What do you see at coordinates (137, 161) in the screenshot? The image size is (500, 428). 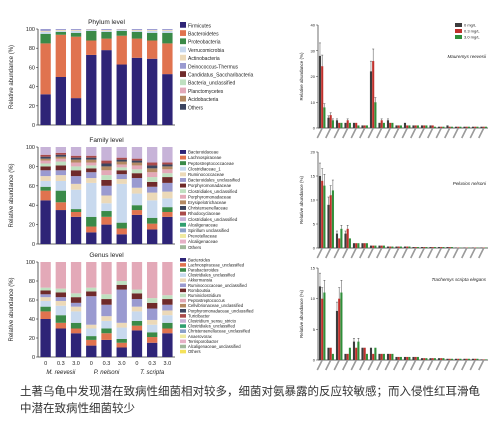 I see `stacked-bar-segment-rhodocyclaceae` at bounding box center [137, 161].